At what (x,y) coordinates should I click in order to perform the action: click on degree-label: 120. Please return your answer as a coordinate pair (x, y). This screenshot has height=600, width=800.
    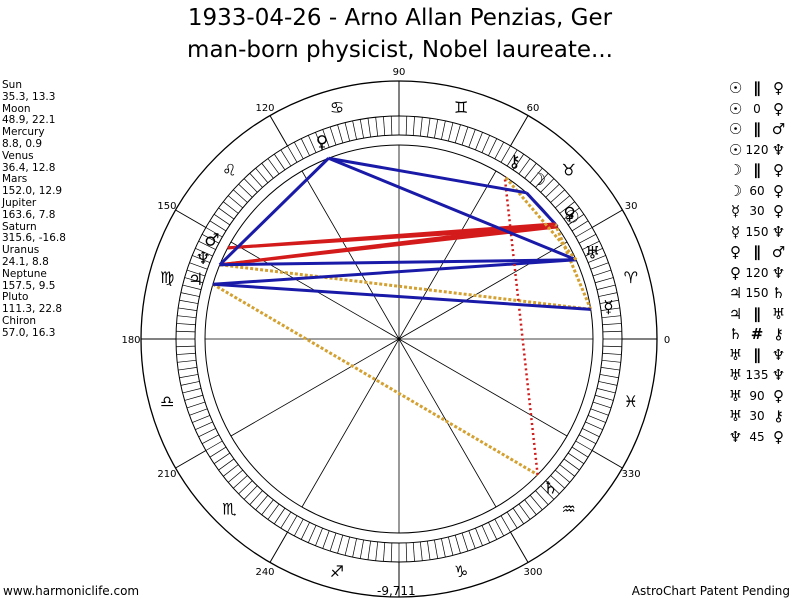
    Looking at the image, I should click on (264, 108).